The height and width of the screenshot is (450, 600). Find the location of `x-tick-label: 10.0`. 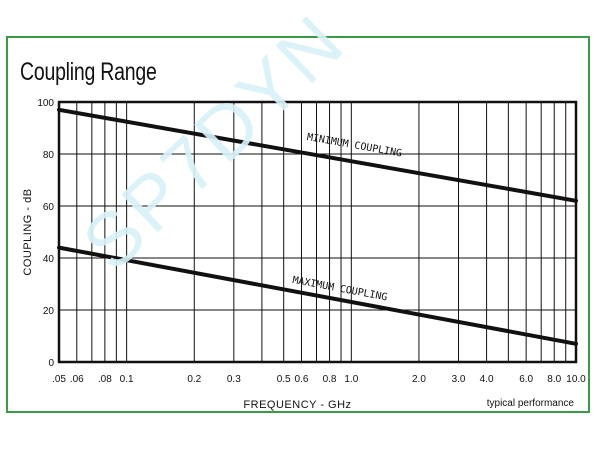

x-tick-label: 10.0 is located at coordinates (576, 379).